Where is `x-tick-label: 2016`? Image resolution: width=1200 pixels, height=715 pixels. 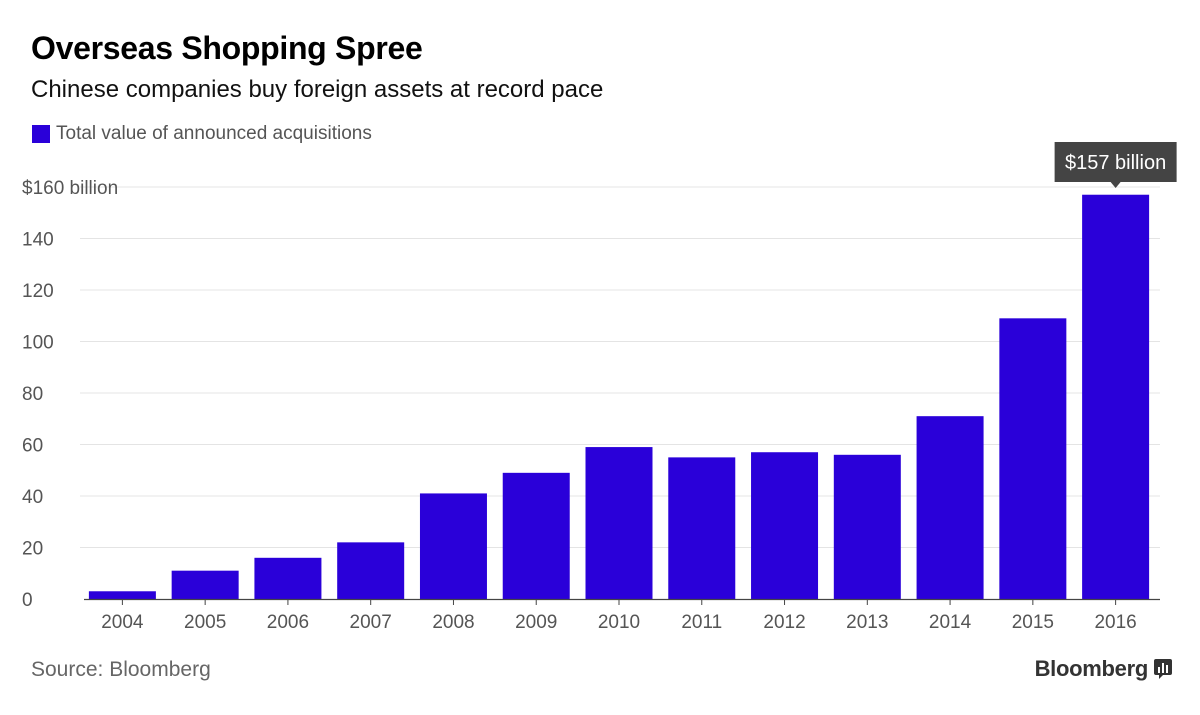 x-tick-label: 2016 is located at coordinates (1115, 622).